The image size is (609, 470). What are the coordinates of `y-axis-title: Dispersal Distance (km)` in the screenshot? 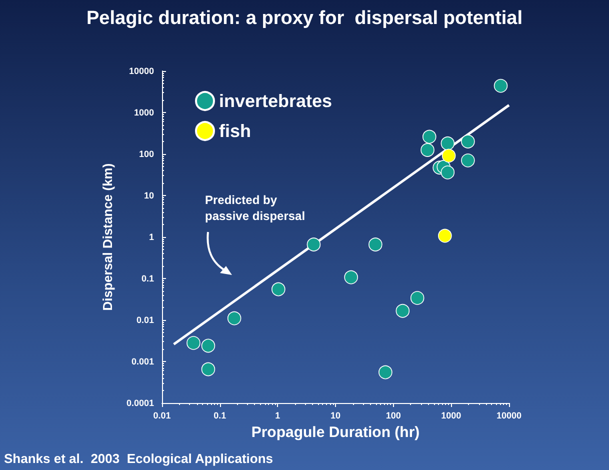 It's located at (107, 237).